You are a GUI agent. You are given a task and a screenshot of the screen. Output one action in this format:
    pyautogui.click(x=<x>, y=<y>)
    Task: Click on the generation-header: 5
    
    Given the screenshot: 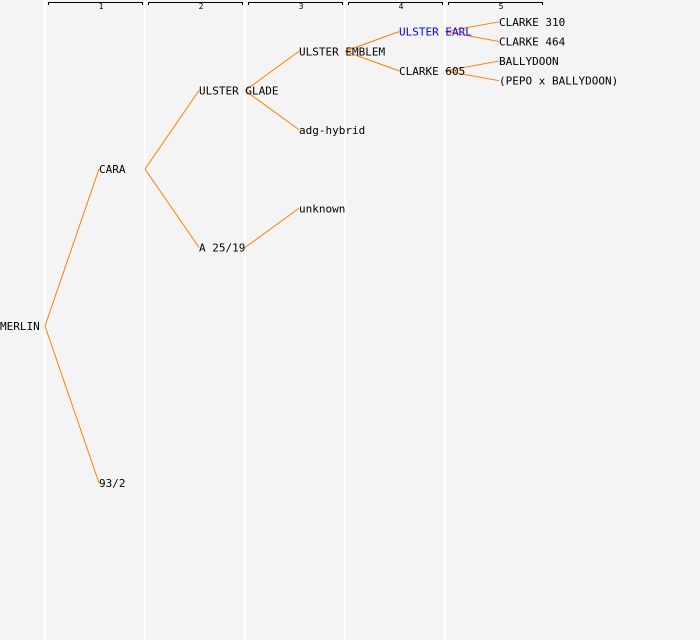 What is the action you would take?
    pyautogui.click(x=501, y=6)
    